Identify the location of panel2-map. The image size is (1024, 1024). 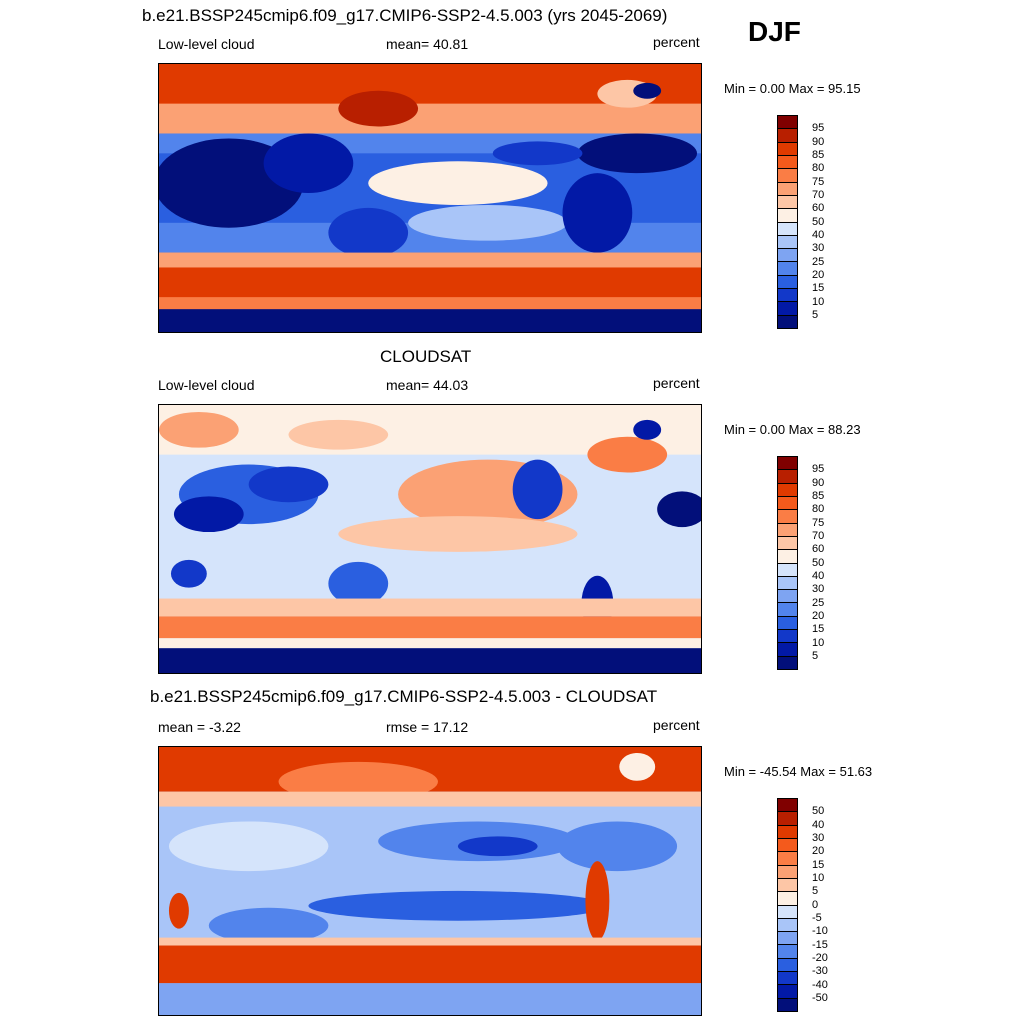
(430, 539).